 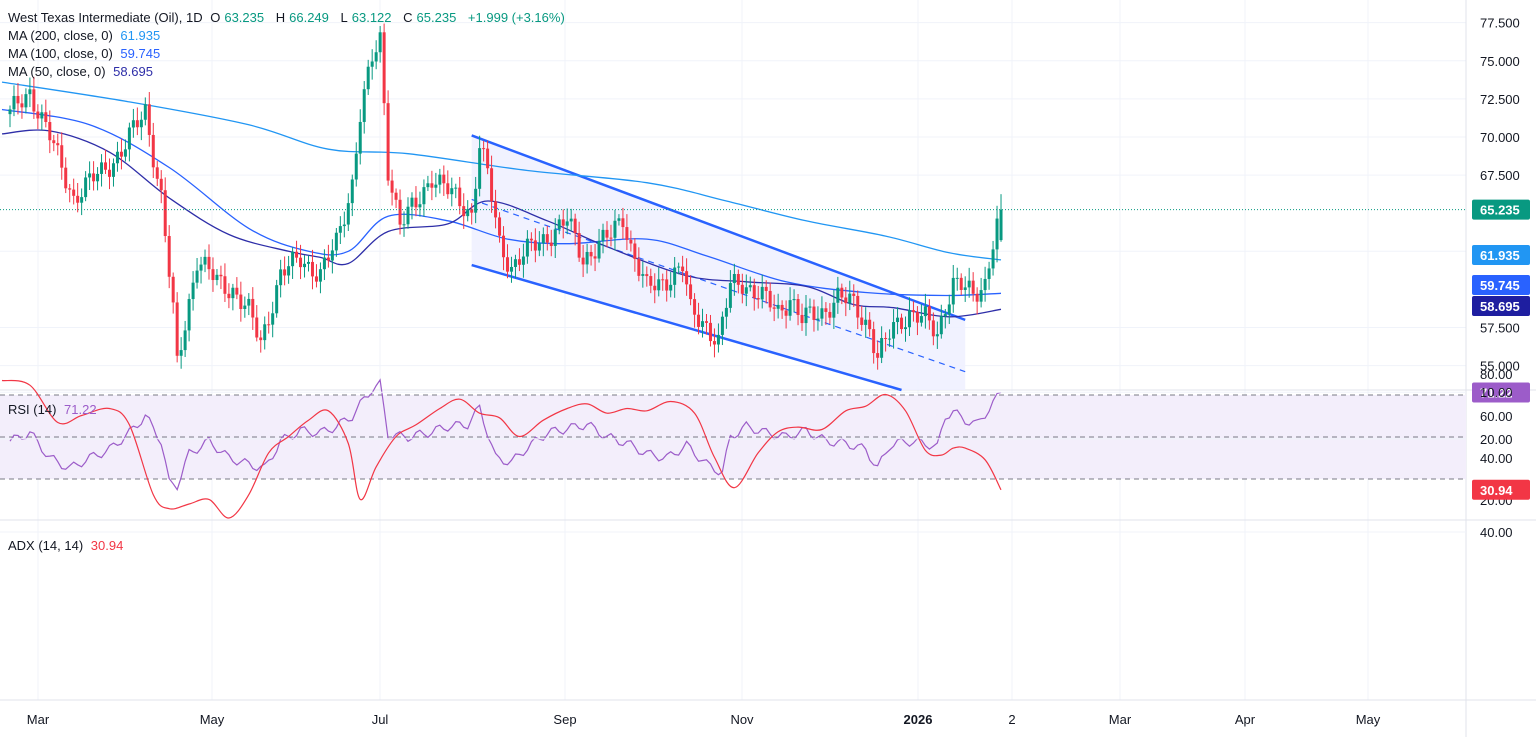 What do you see at coordinates (564, 719) in the screenshot?
I see `time-tick-label: Sep` at bounding box center [564, 719].